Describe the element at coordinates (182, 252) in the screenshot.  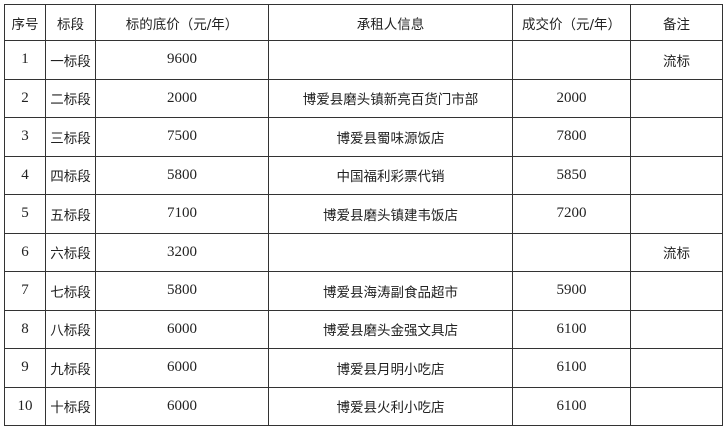
I see `base-price-cell: 3200` at that location.